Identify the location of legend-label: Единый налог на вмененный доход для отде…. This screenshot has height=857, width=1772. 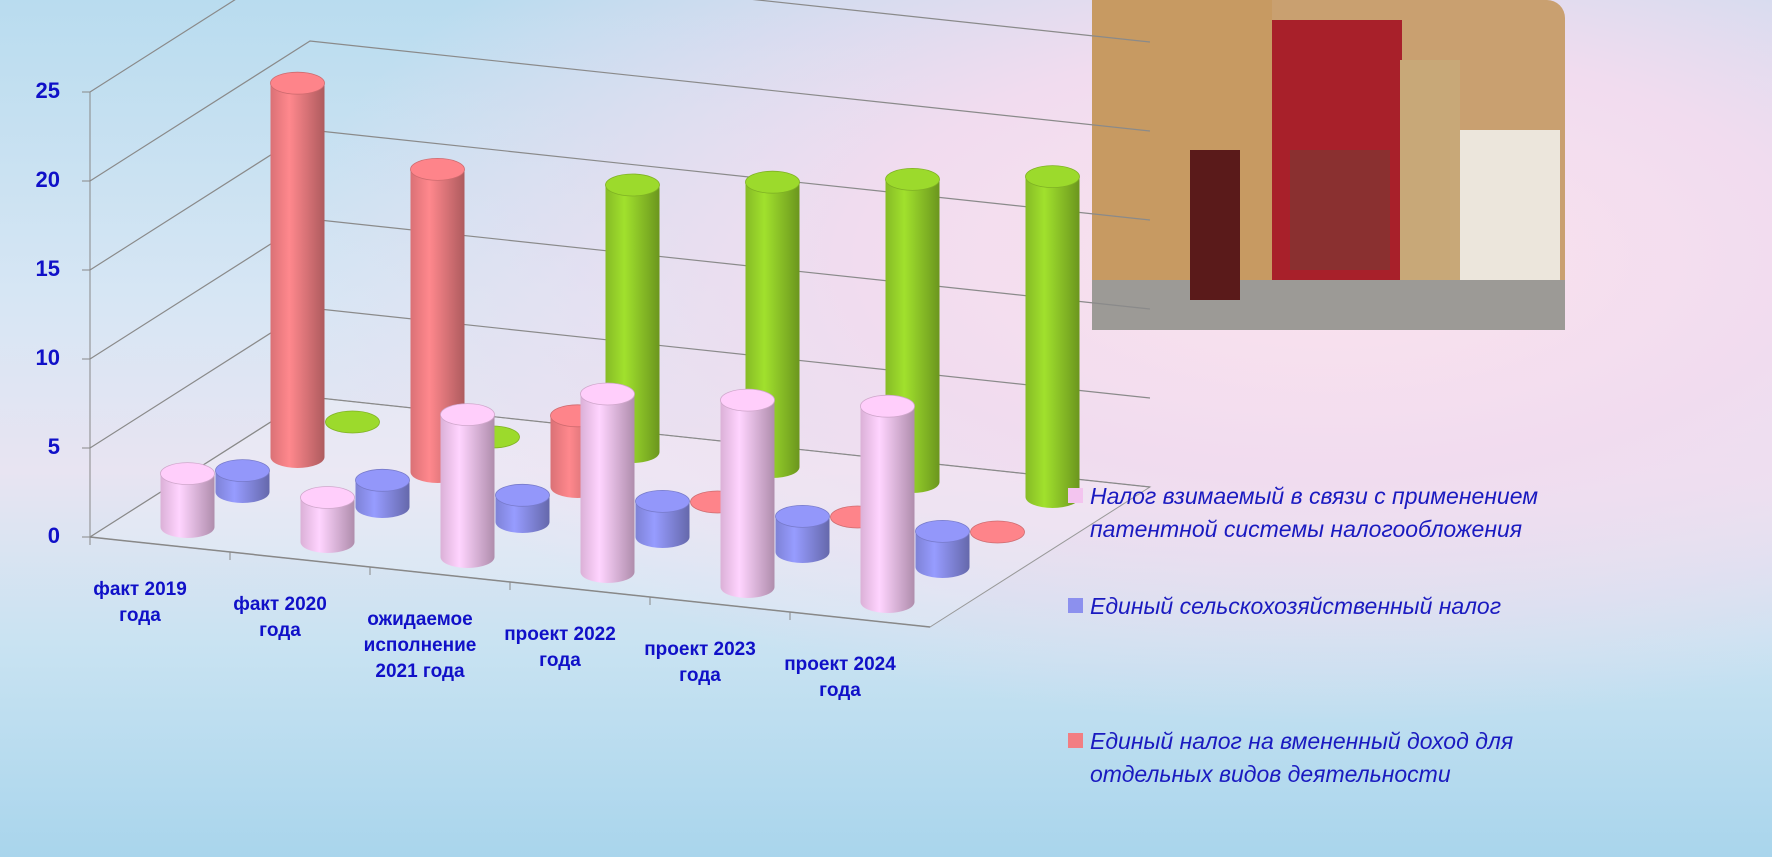
(1302, 757).